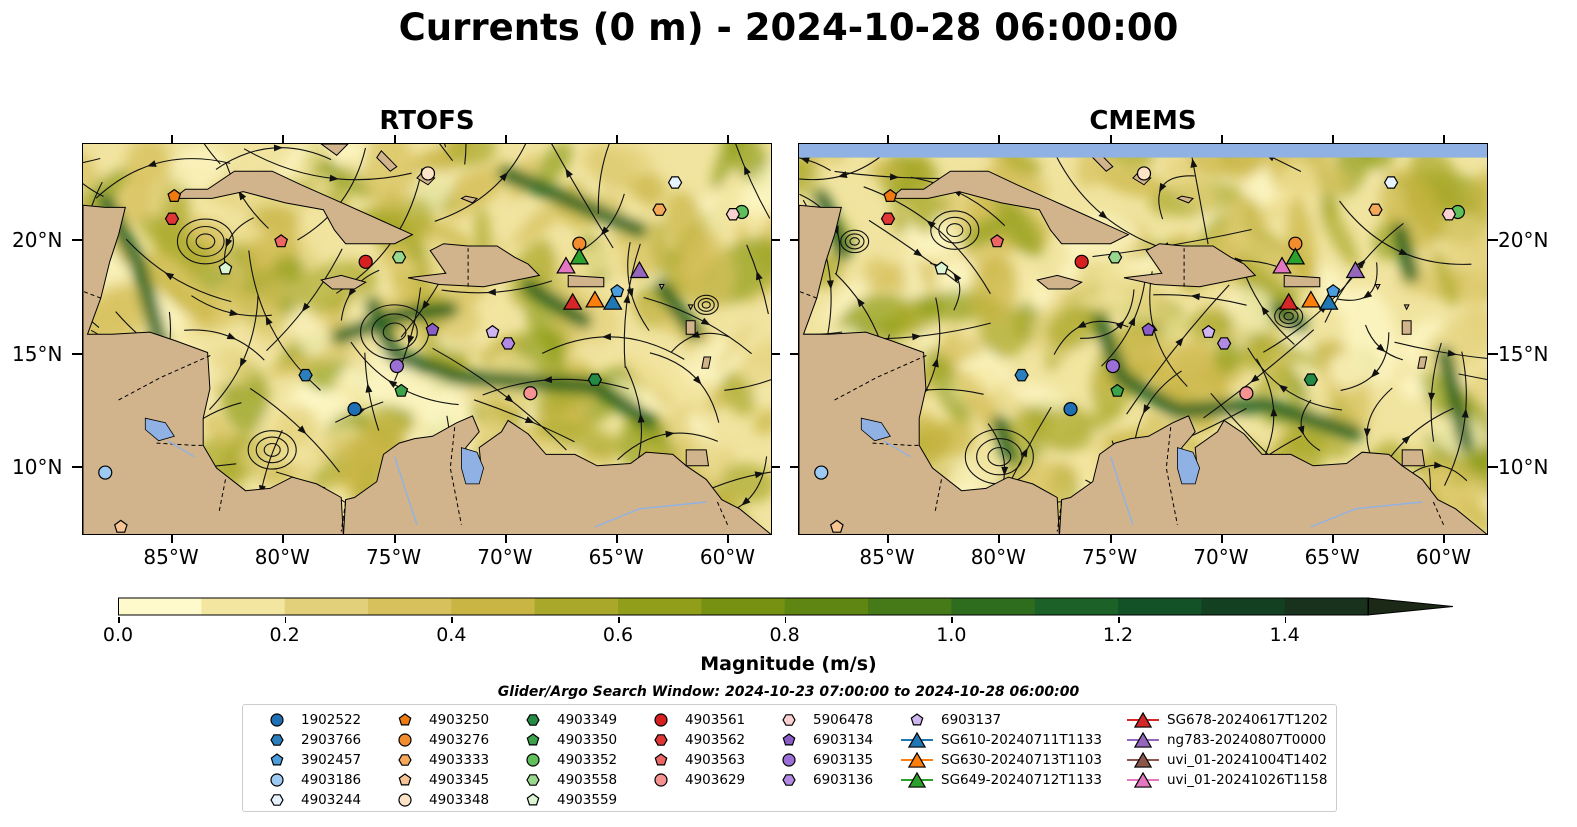  Describe the element at coordinates (794, 467) in the screenshot. I see `lat-tick-mark` at that location.